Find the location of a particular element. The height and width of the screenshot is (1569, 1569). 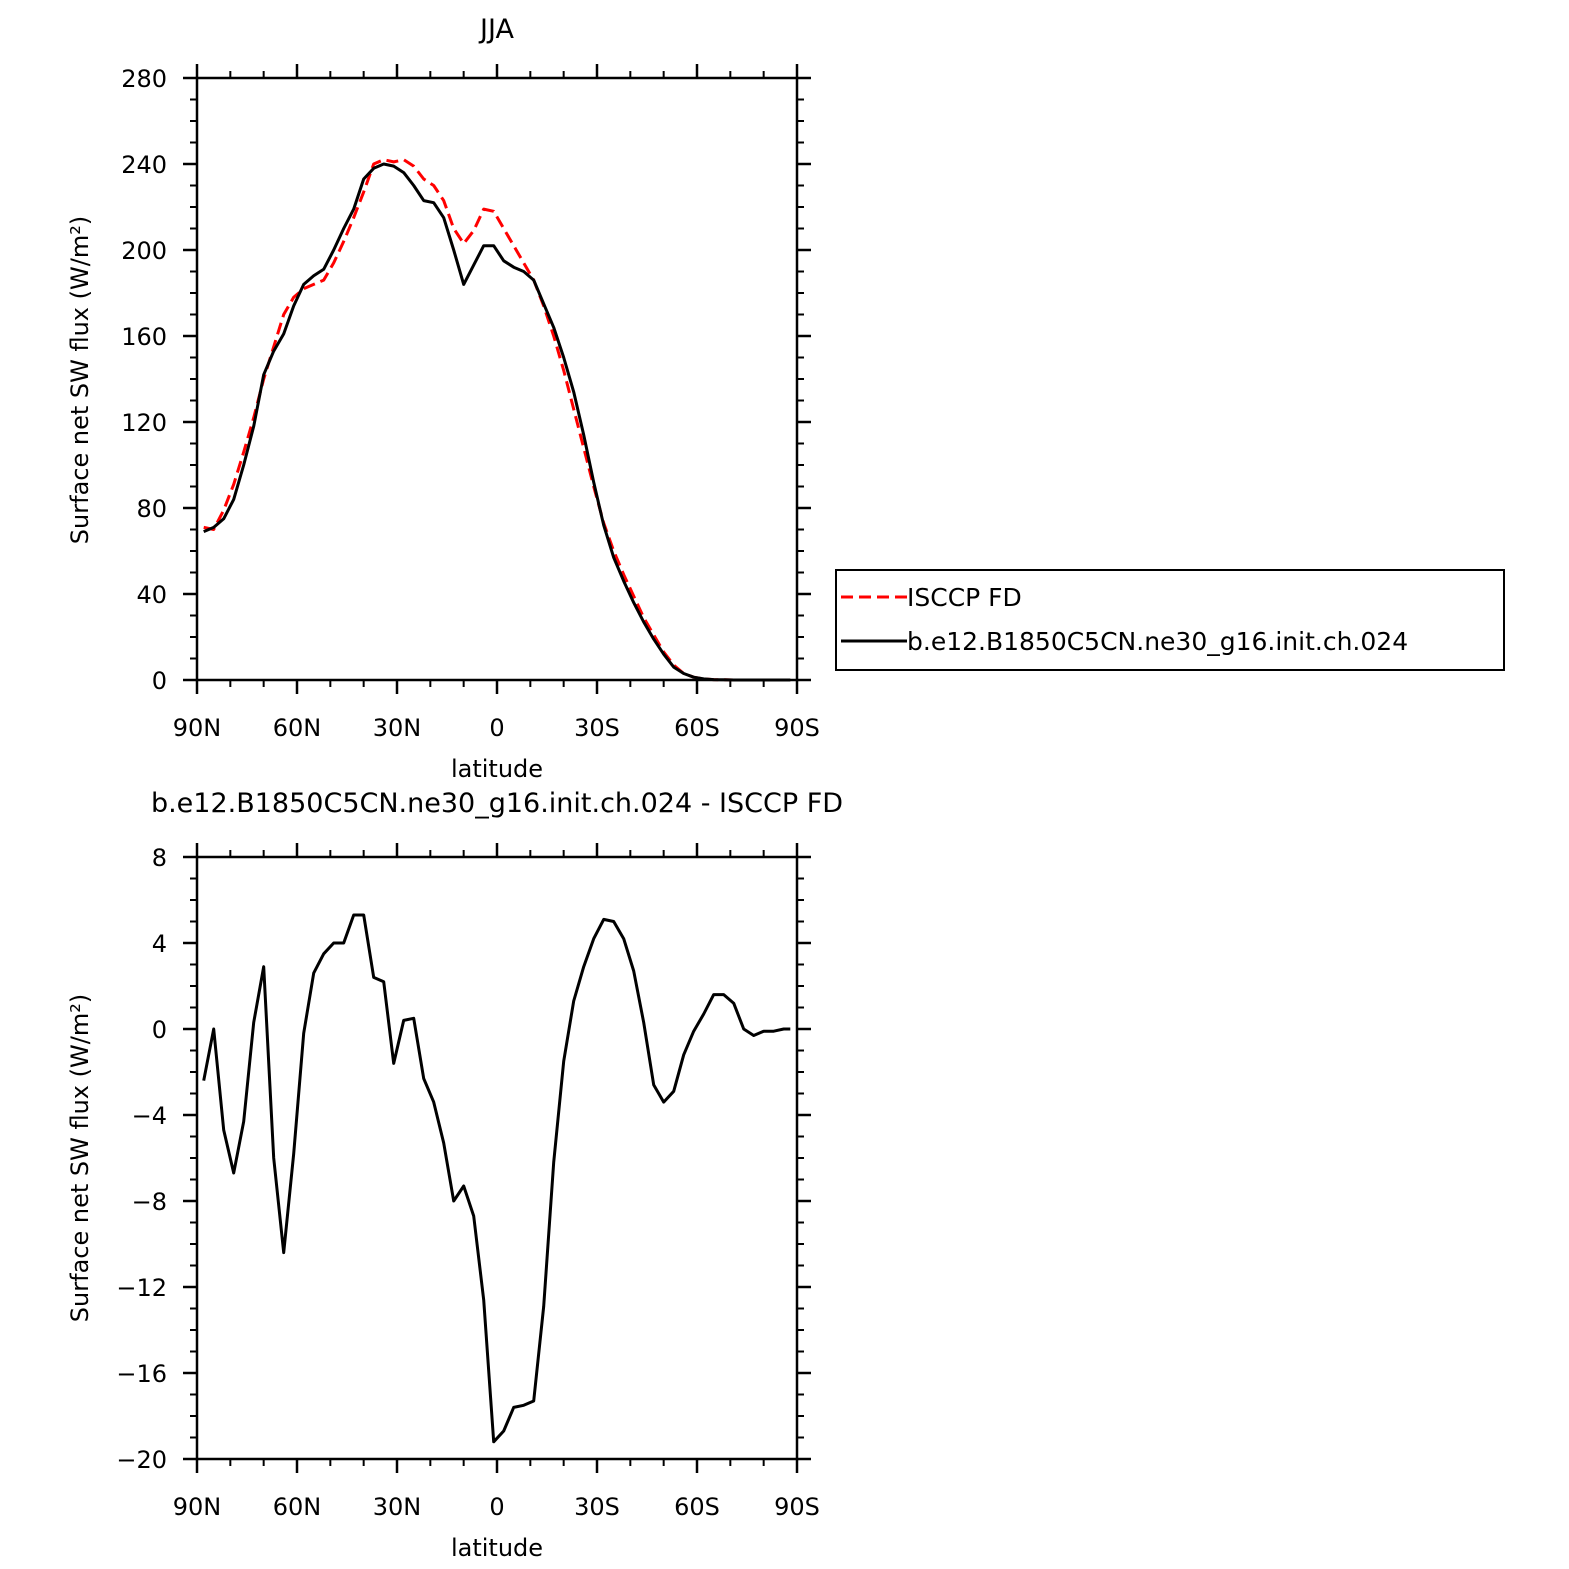

top-y-tick-label: 40 is located at coordinates (151, 595).